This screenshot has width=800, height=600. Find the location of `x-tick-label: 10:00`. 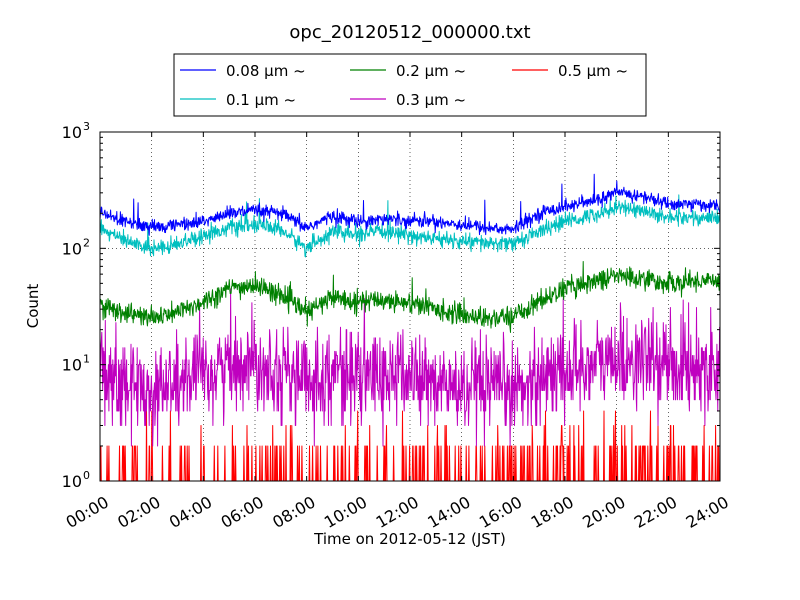

x-tick-label: 10:00 is located at coordinates (345, 512).